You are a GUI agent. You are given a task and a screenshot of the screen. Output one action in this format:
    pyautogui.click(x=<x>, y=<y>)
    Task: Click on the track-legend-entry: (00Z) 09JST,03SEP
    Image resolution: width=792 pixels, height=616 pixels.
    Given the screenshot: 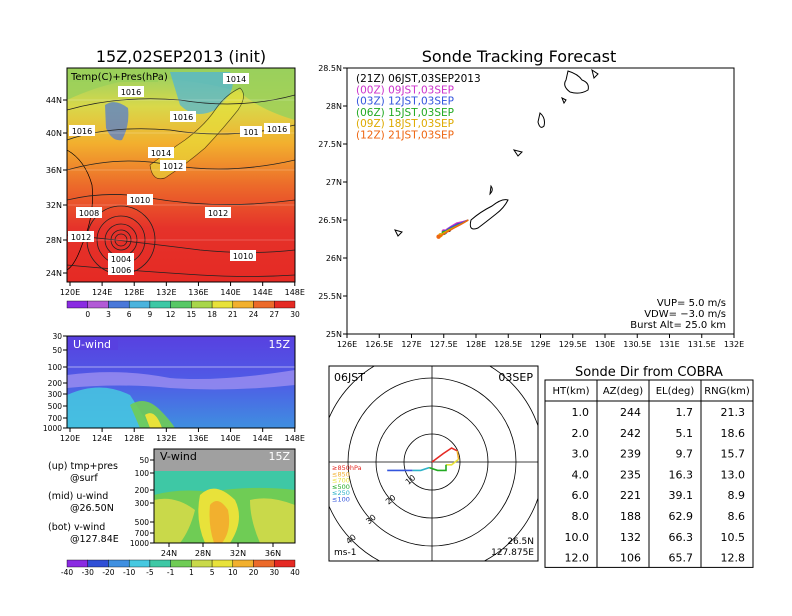 What is the action you would take?
    pyautogui.click(x=405, y=90)
    